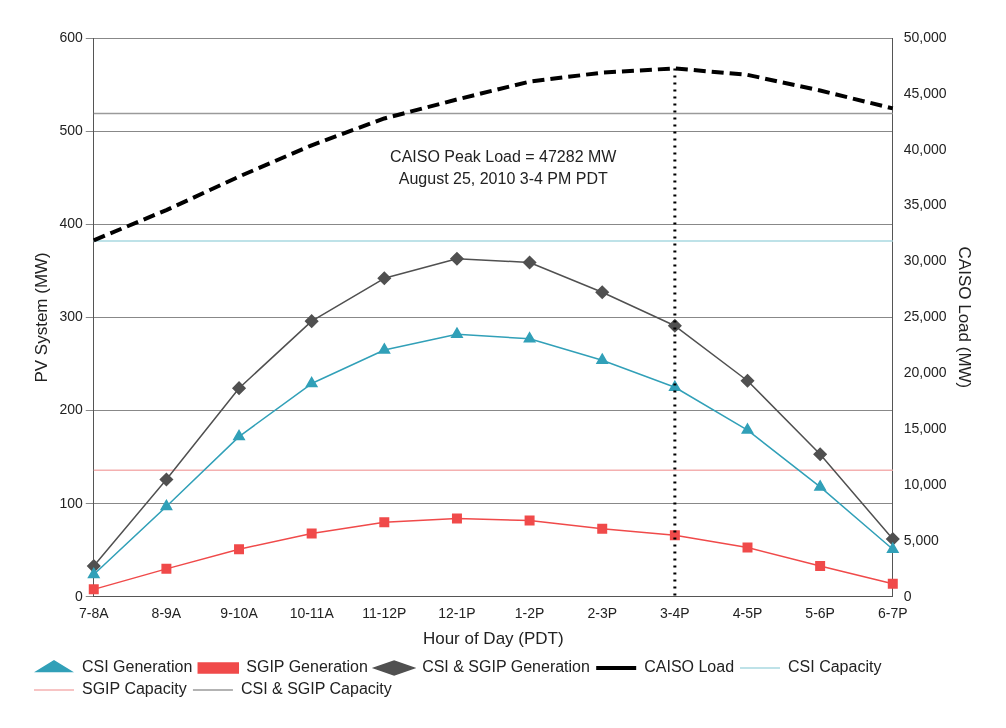 The height and width of the screenshot is (728, 1006). What do you see at coordinates (689, 667) in the screenshot?
I see `legend-label: CAISO Load` at bounding box center [689, 667].